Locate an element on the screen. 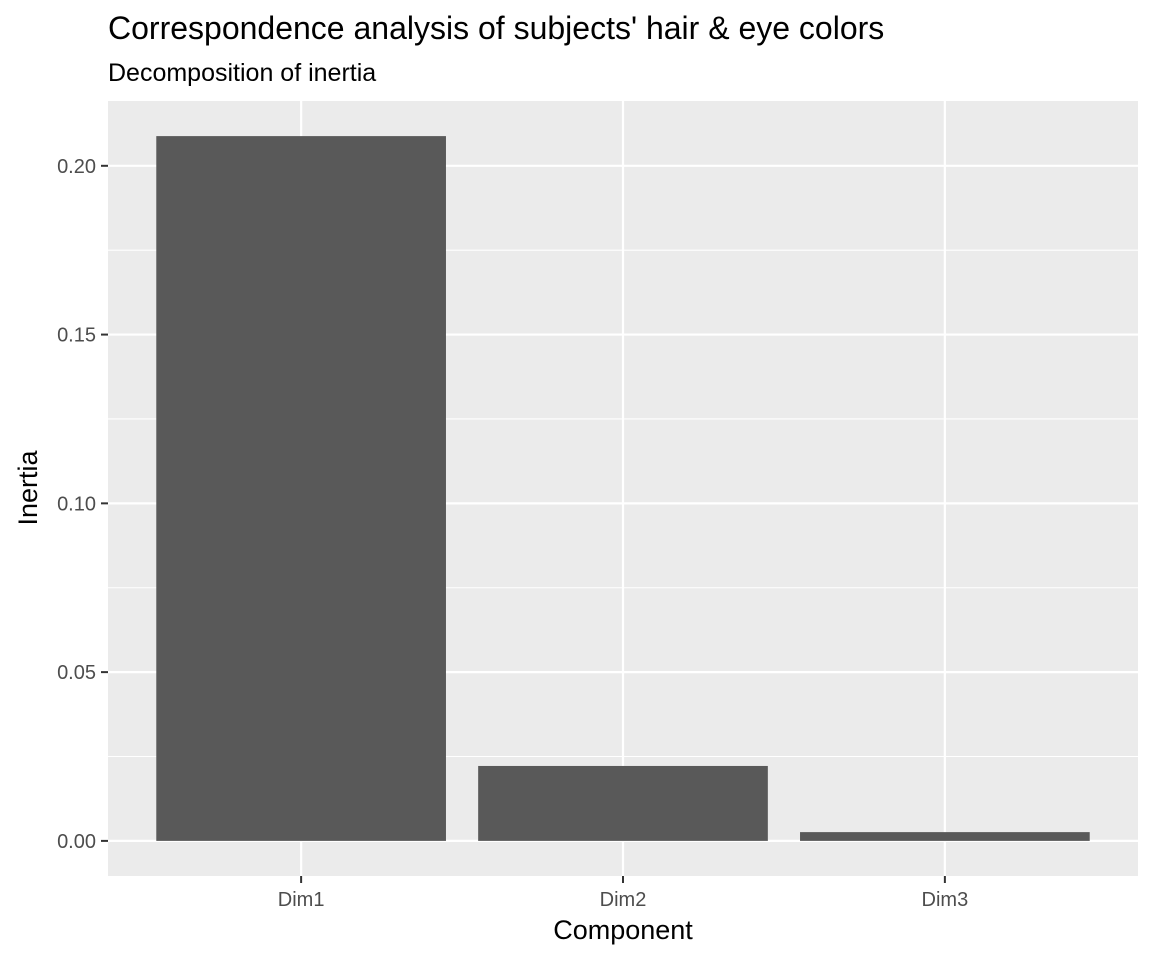  y-axis-title: Inertia is located at coordinates (28, 487).